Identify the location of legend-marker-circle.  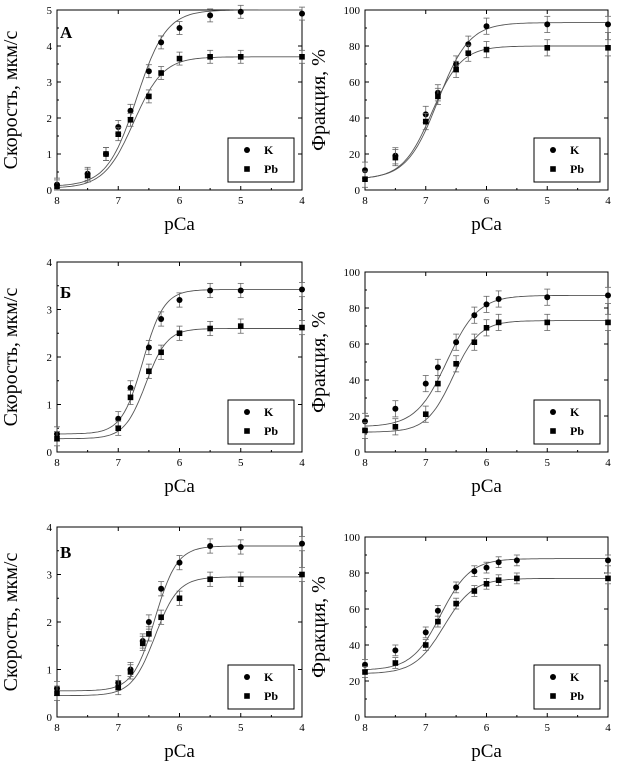
(247, 412).